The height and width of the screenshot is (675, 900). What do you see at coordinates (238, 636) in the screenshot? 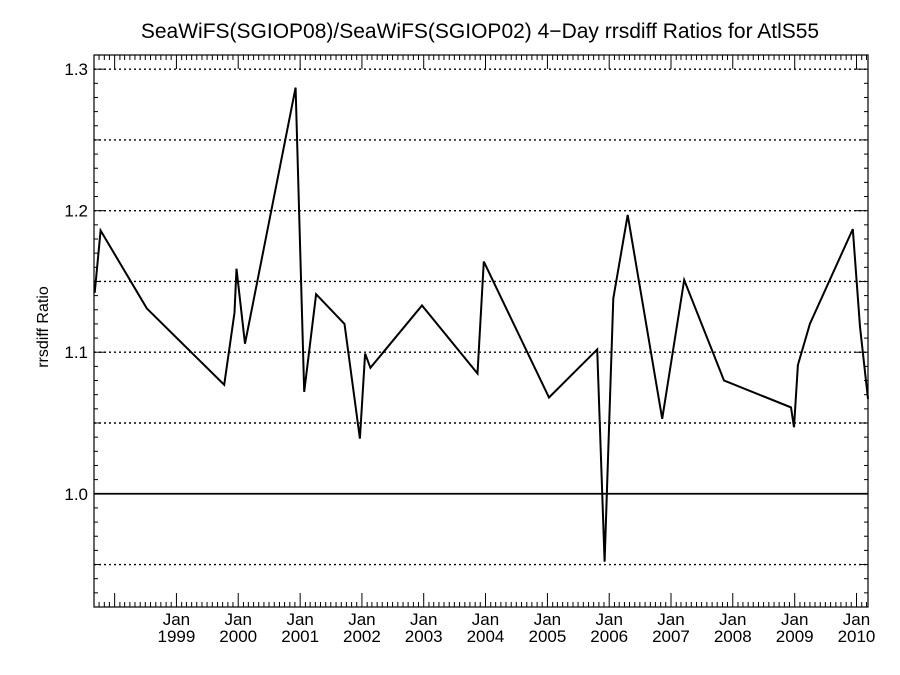
I see `x-tick-label-year: 2000` at bounding box center [238, 636].